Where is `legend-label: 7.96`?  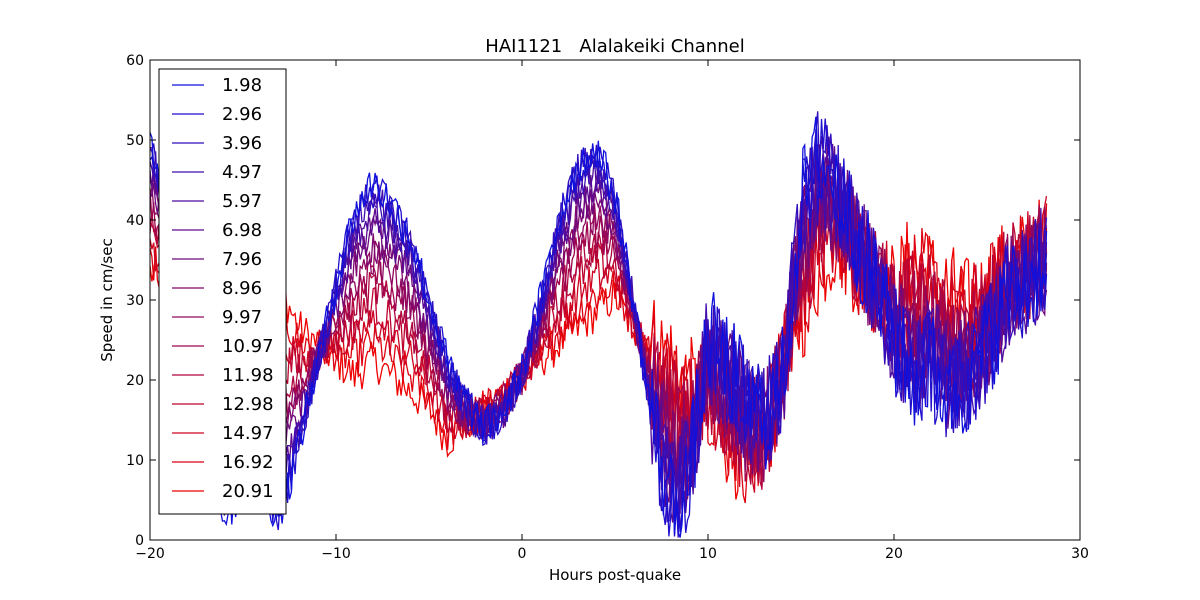
legend-label: 7.96 is located at coordinates (242, 259).